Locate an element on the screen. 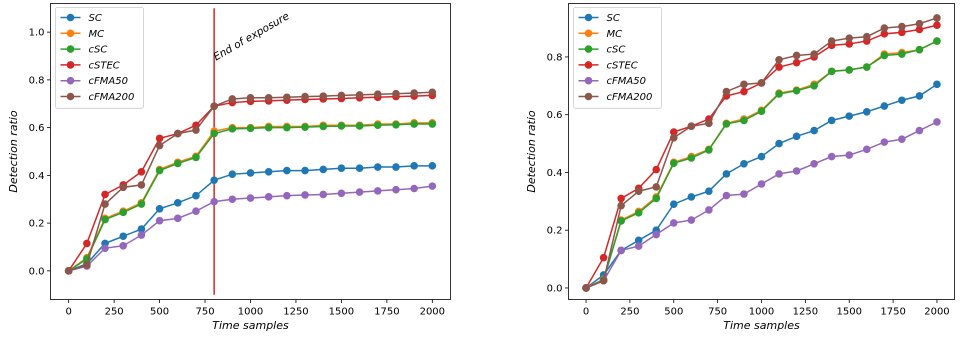 This screenshot has width=964, height=337. x-axis-label-right: Time samples is located at coordinates (761, 325).